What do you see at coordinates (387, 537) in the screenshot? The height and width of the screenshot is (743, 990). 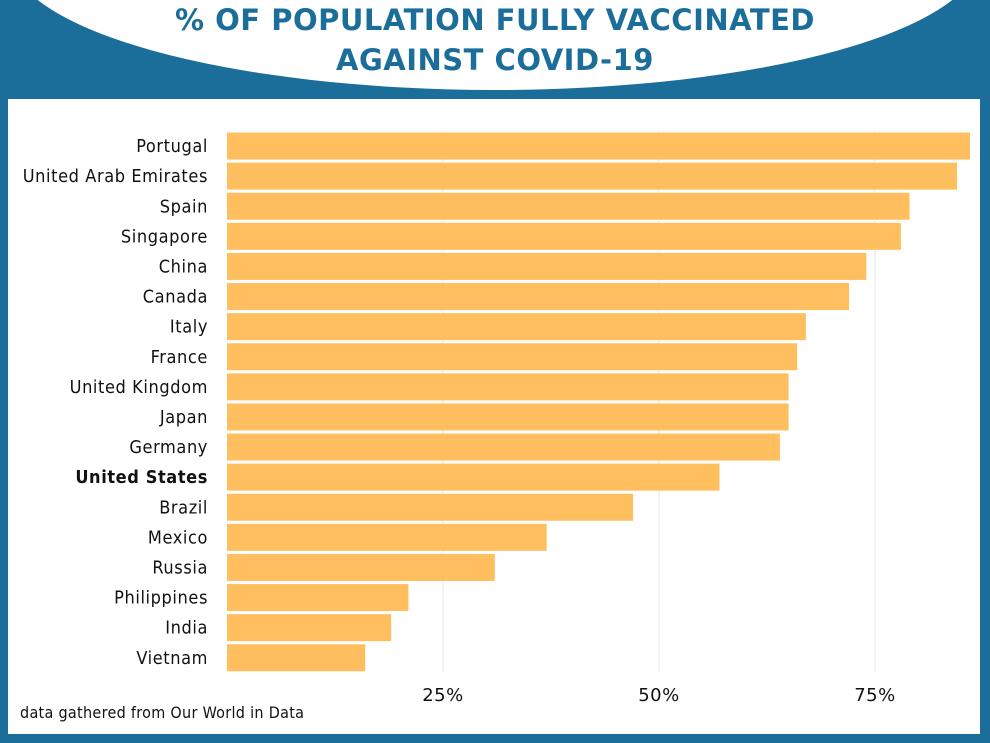 I see `bar-mexico` at bounding box center [387, 537].